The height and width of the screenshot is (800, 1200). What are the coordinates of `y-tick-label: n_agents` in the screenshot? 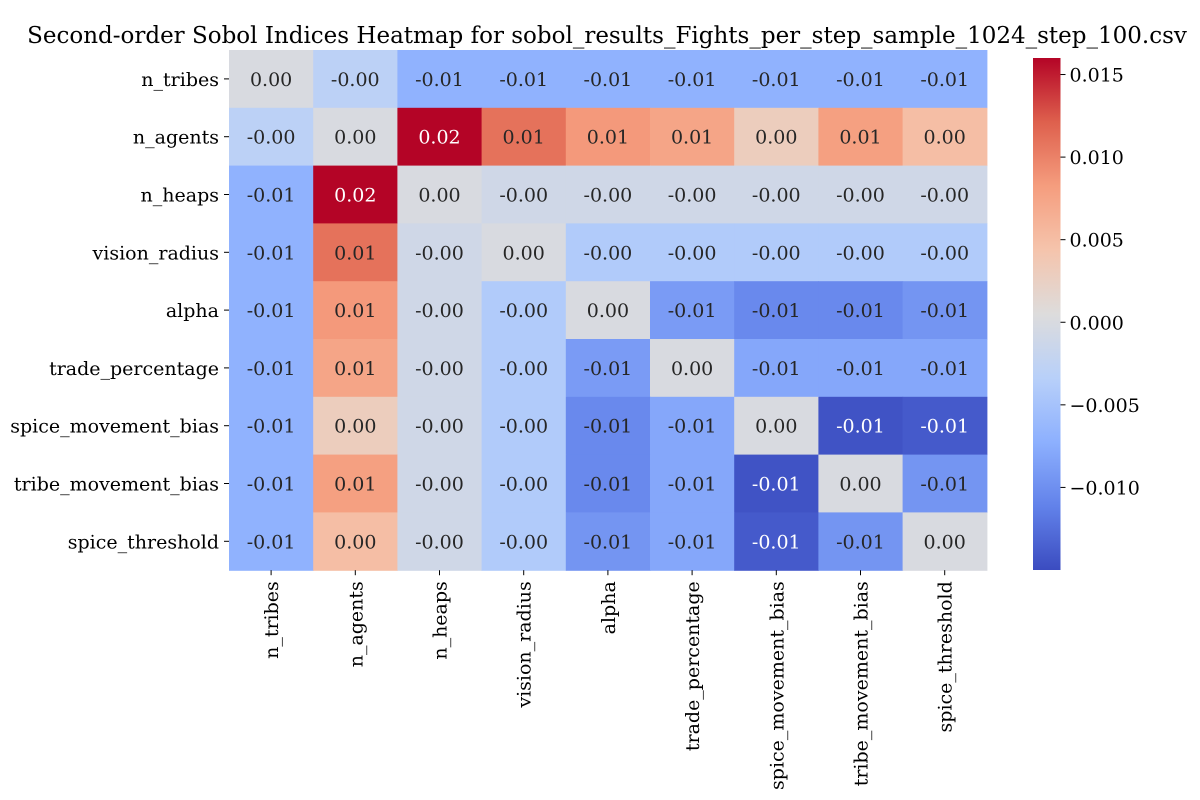 It's located at (176, 138).